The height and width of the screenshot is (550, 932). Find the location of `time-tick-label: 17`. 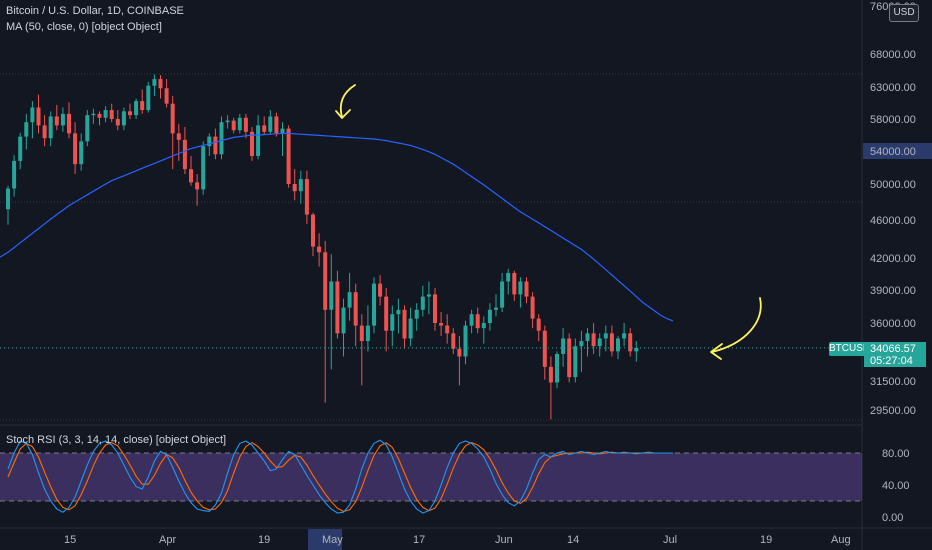

time-tick-label: 17 is located at coordinates (419, 540).